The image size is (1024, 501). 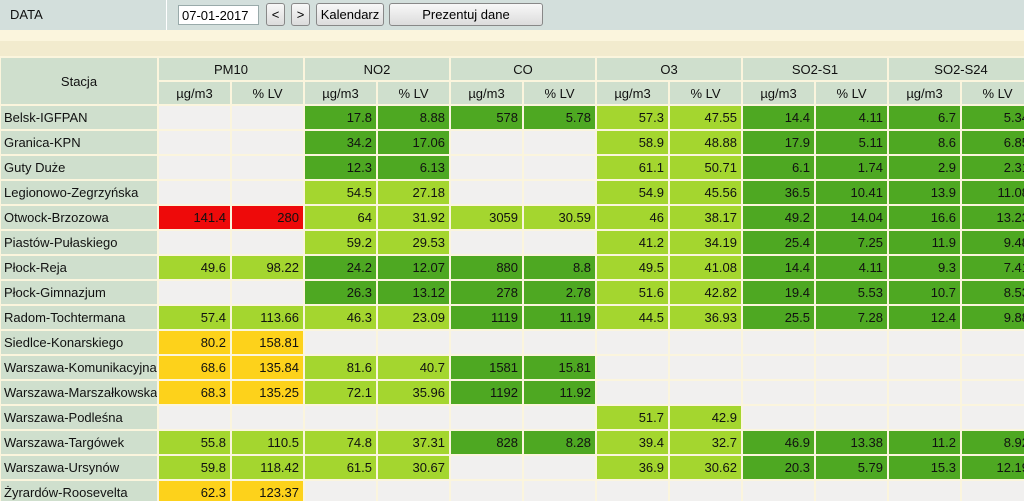 I want to click on station-name: Warszawa-Podleśna, so click(x=79, y=417).